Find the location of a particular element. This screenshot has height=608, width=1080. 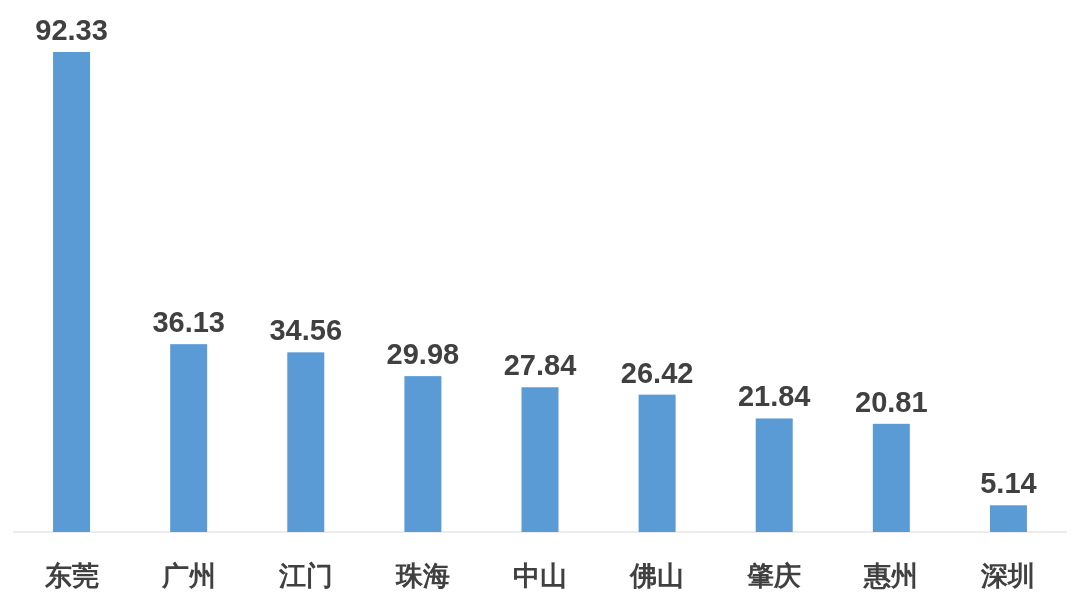

data-label: 26.42 is located at coordinates (657, 372).